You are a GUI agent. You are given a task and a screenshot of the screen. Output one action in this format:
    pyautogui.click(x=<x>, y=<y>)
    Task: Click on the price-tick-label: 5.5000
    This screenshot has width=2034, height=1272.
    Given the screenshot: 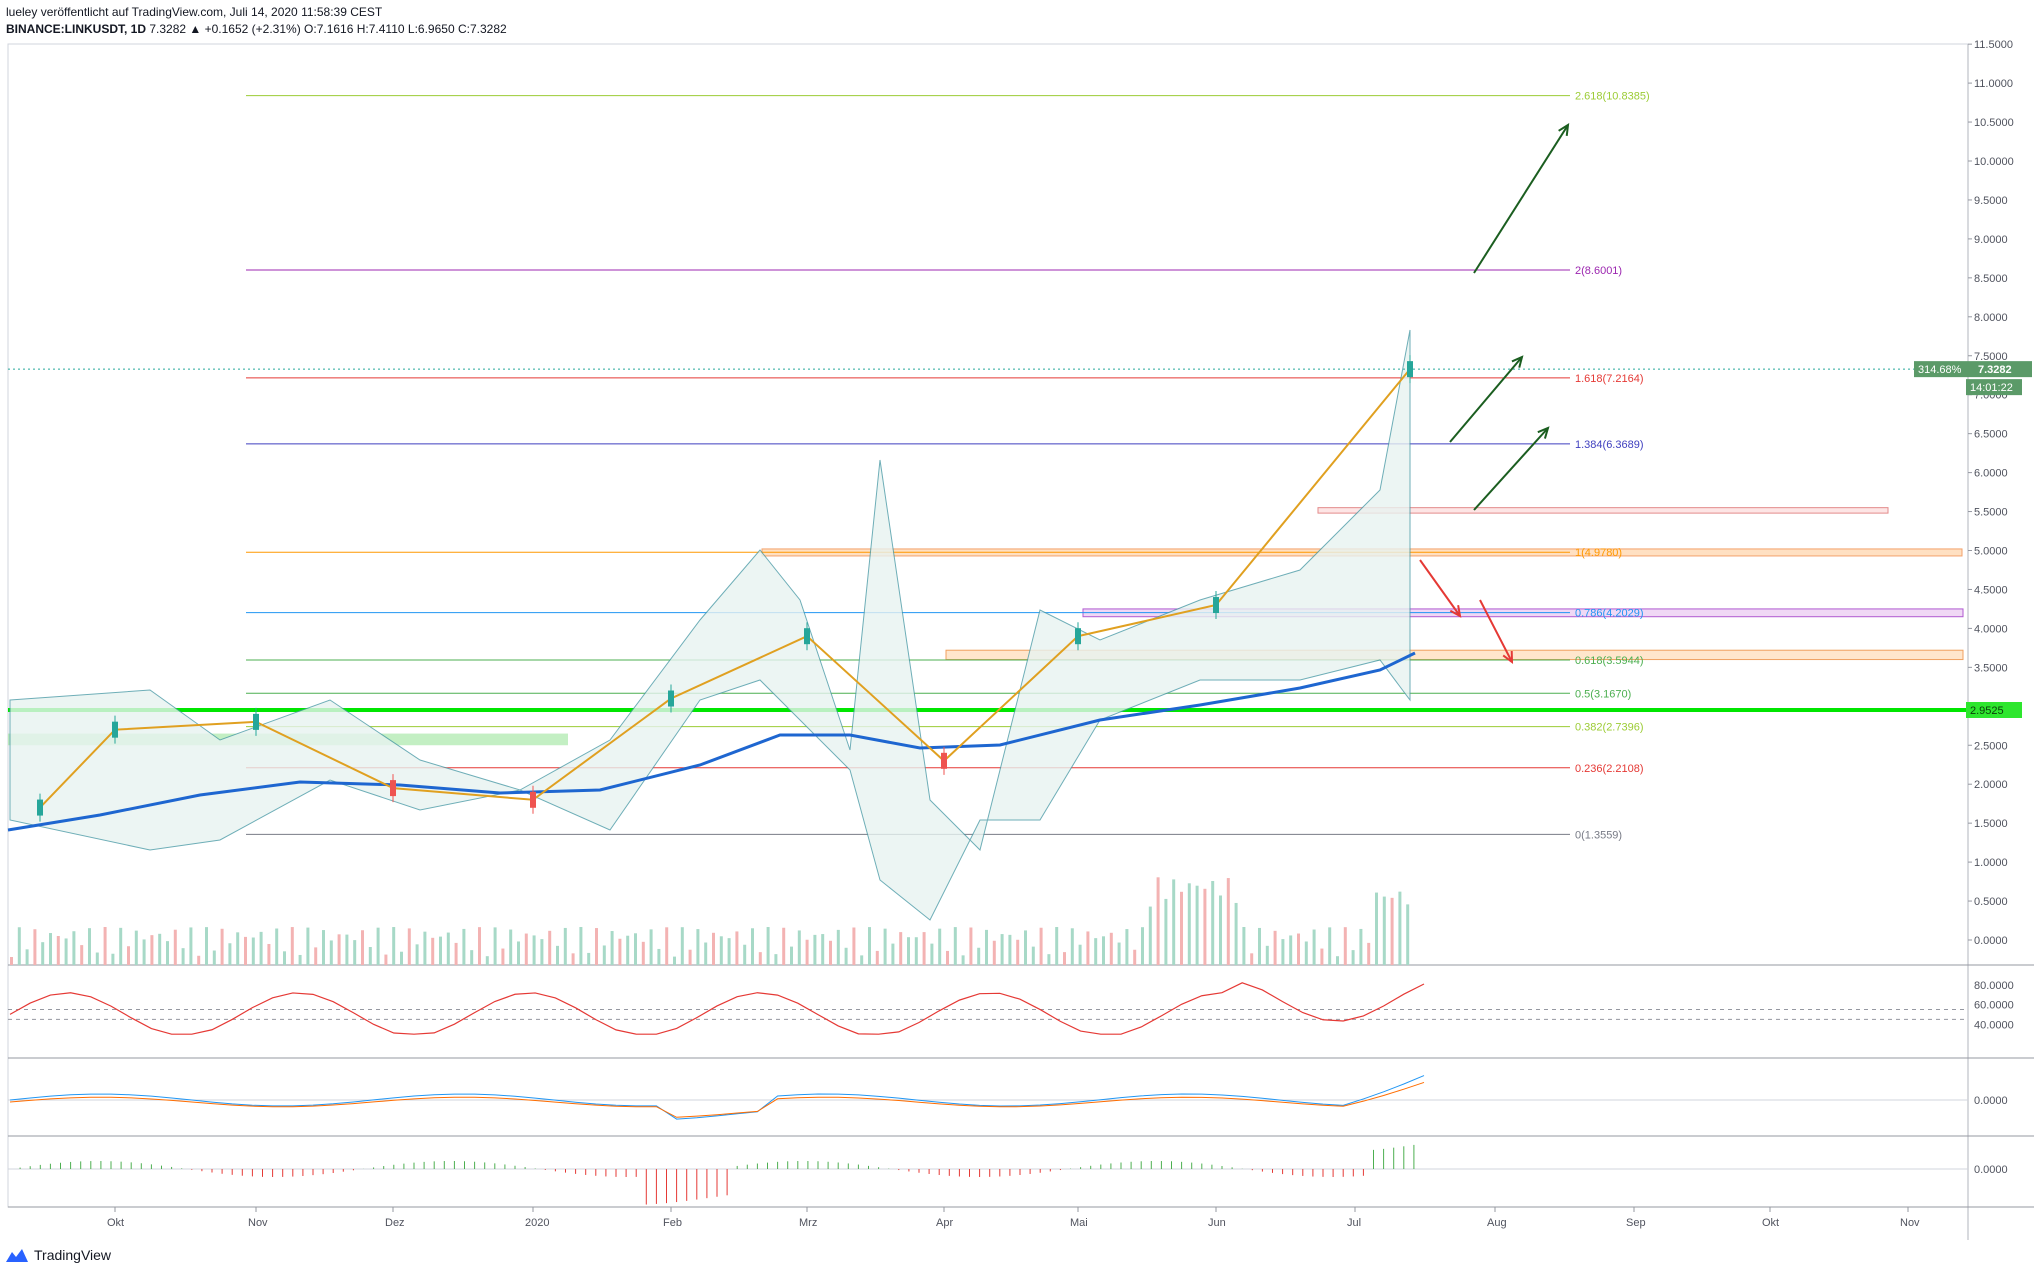 What is the action you would take?
    pyautogui.click(x=1991, y=513)
    